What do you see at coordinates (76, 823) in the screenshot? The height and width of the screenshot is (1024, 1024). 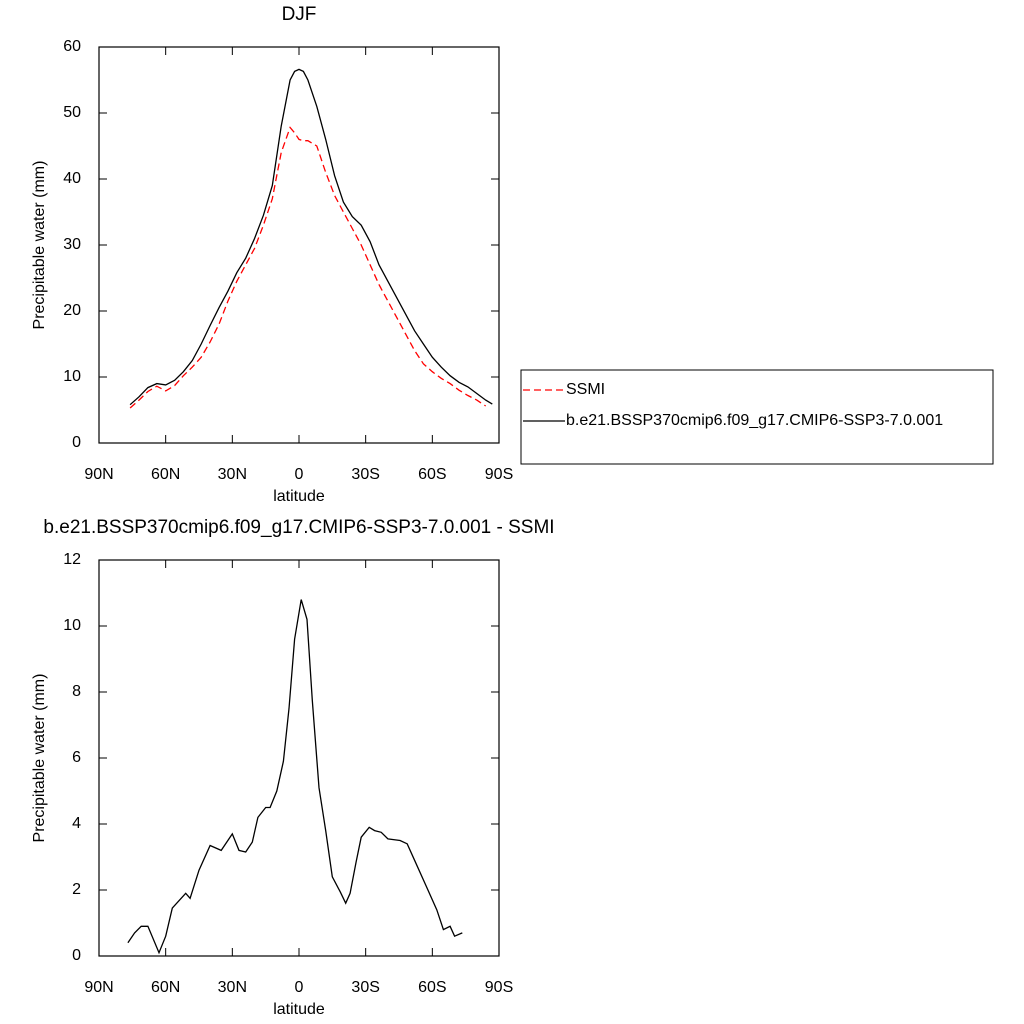 I see `y-tick-label: 4` at bounding box center [76, 823].